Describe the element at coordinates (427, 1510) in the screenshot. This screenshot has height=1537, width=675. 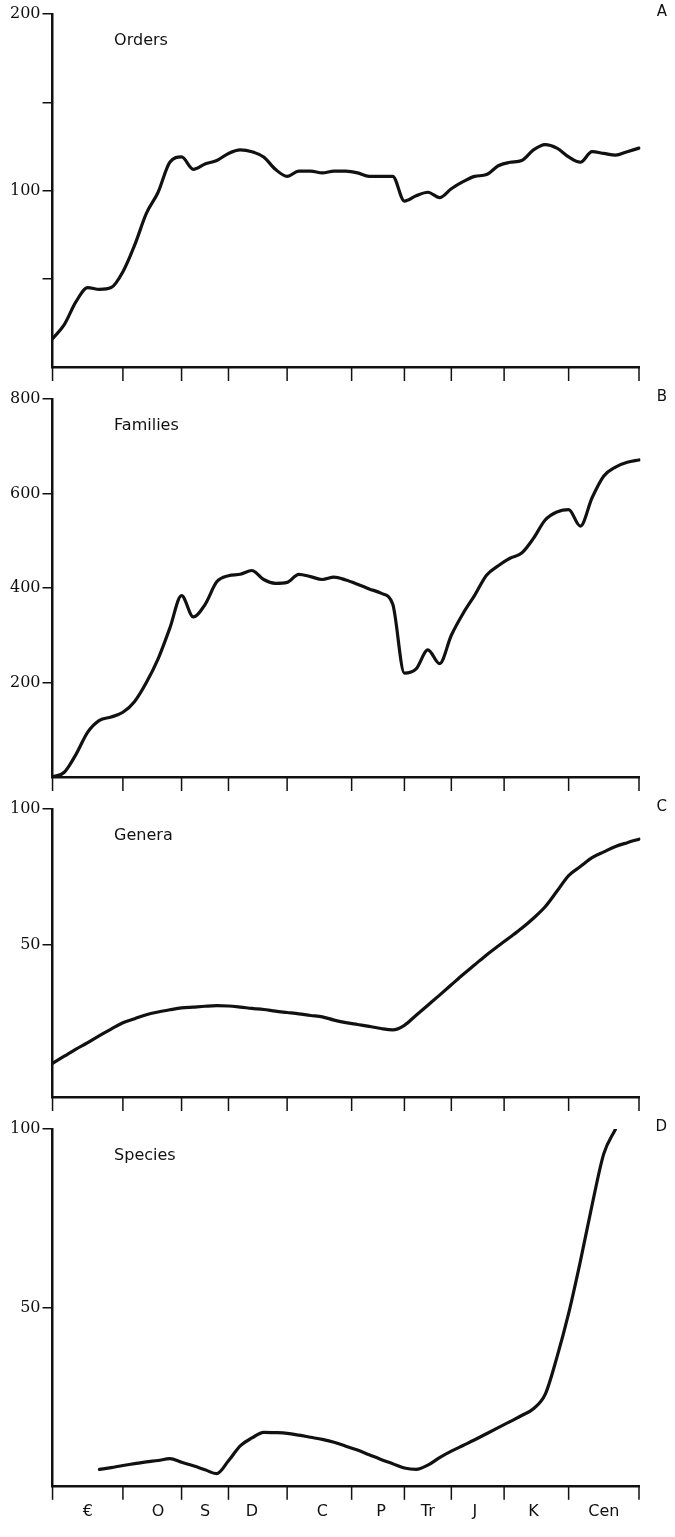
I see `x-tick-label: Tr` at that location.